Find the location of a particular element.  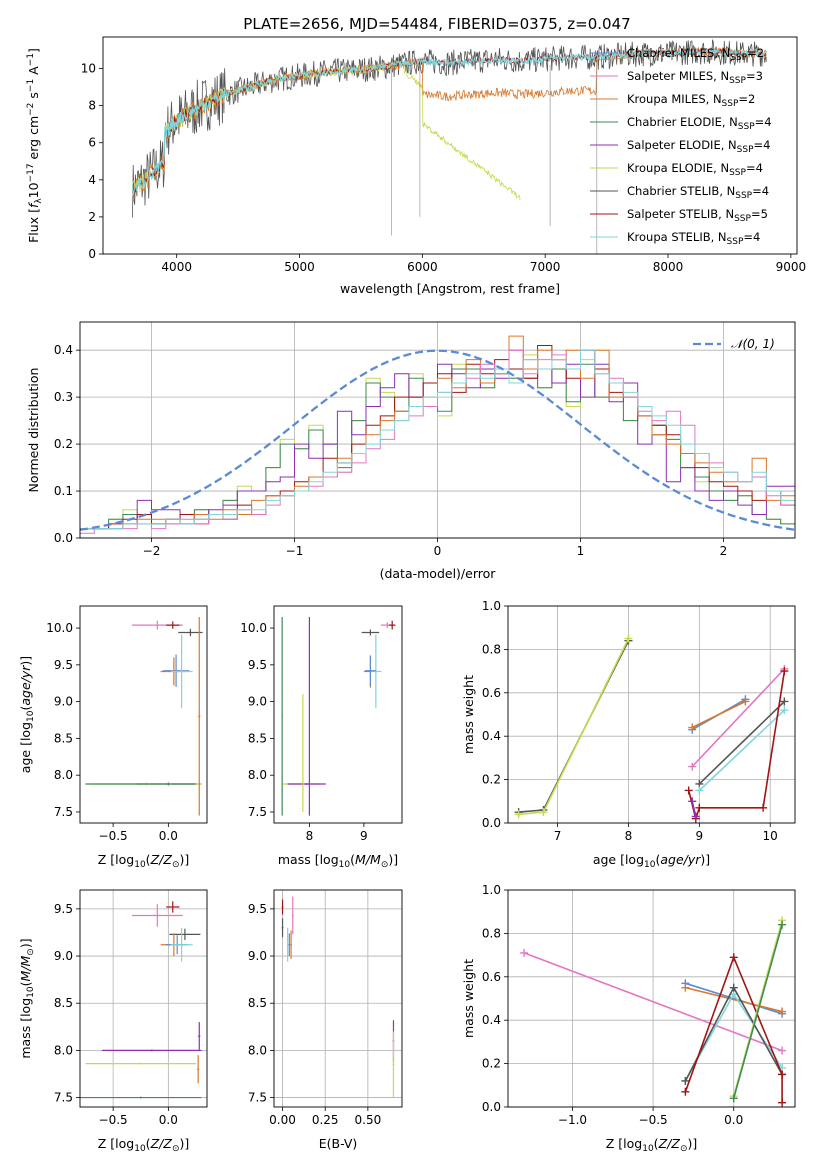

series-chab_stelib is located at coordinates (573, 726).